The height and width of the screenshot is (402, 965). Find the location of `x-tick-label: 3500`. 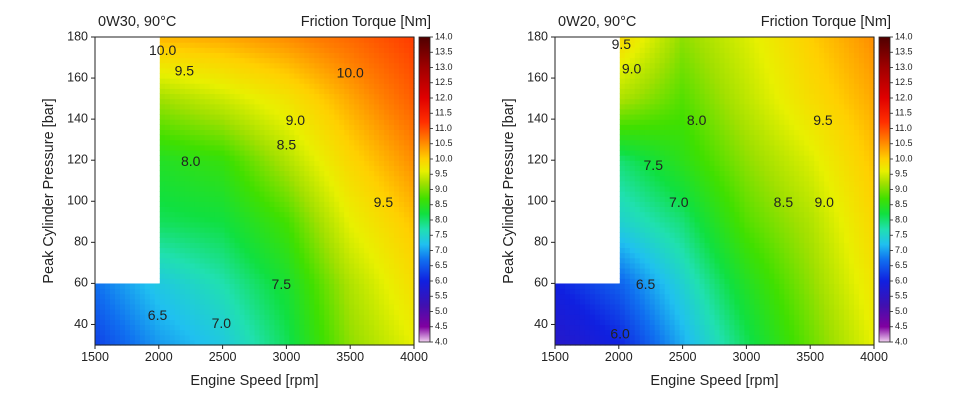

x-tick-label: 3500 is located at coordinates (350, 357).